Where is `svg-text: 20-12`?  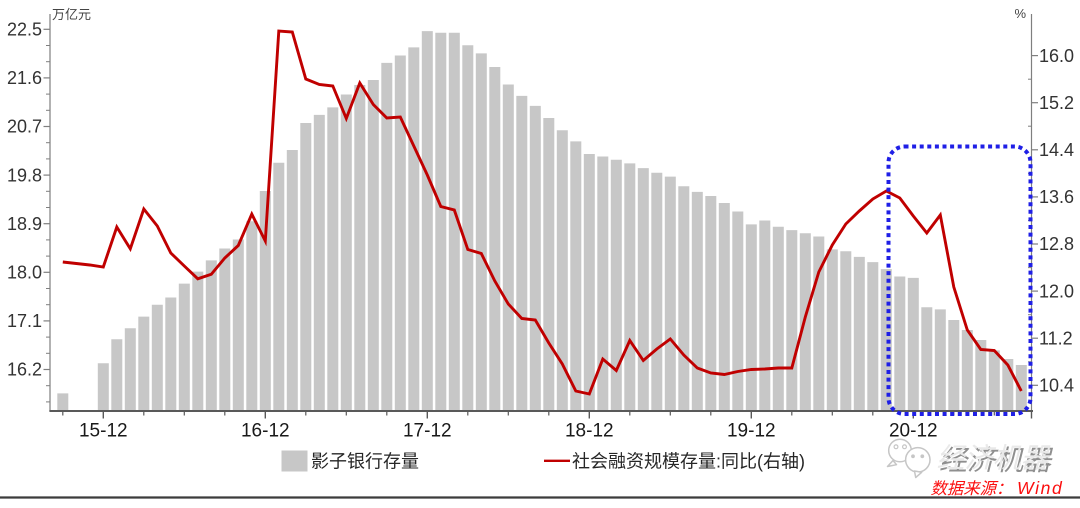
svg-text: 20-12 is located at coordinates (913, 431).